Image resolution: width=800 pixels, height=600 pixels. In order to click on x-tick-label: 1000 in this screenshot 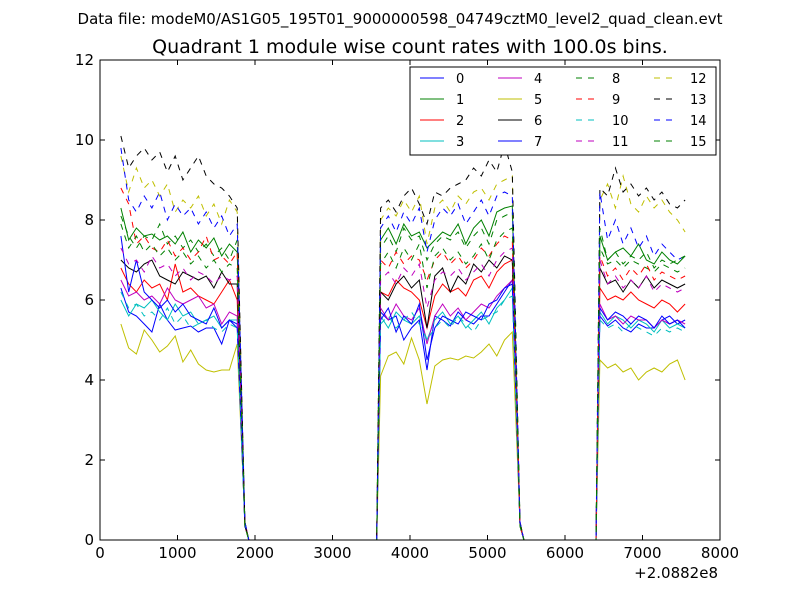, I will do `click(177, 553)`.